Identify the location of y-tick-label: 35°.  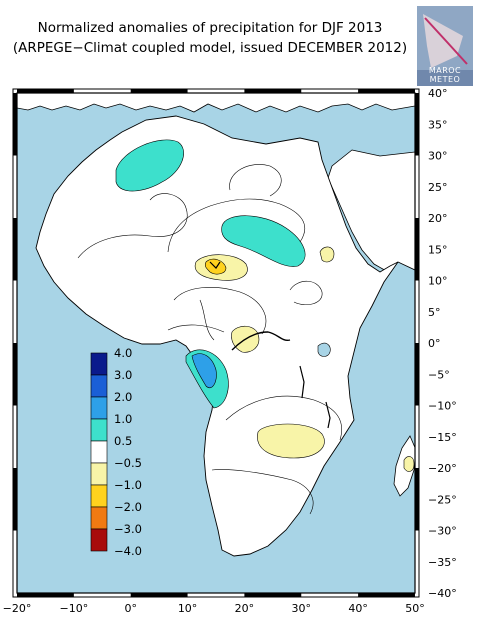
(438, 124).